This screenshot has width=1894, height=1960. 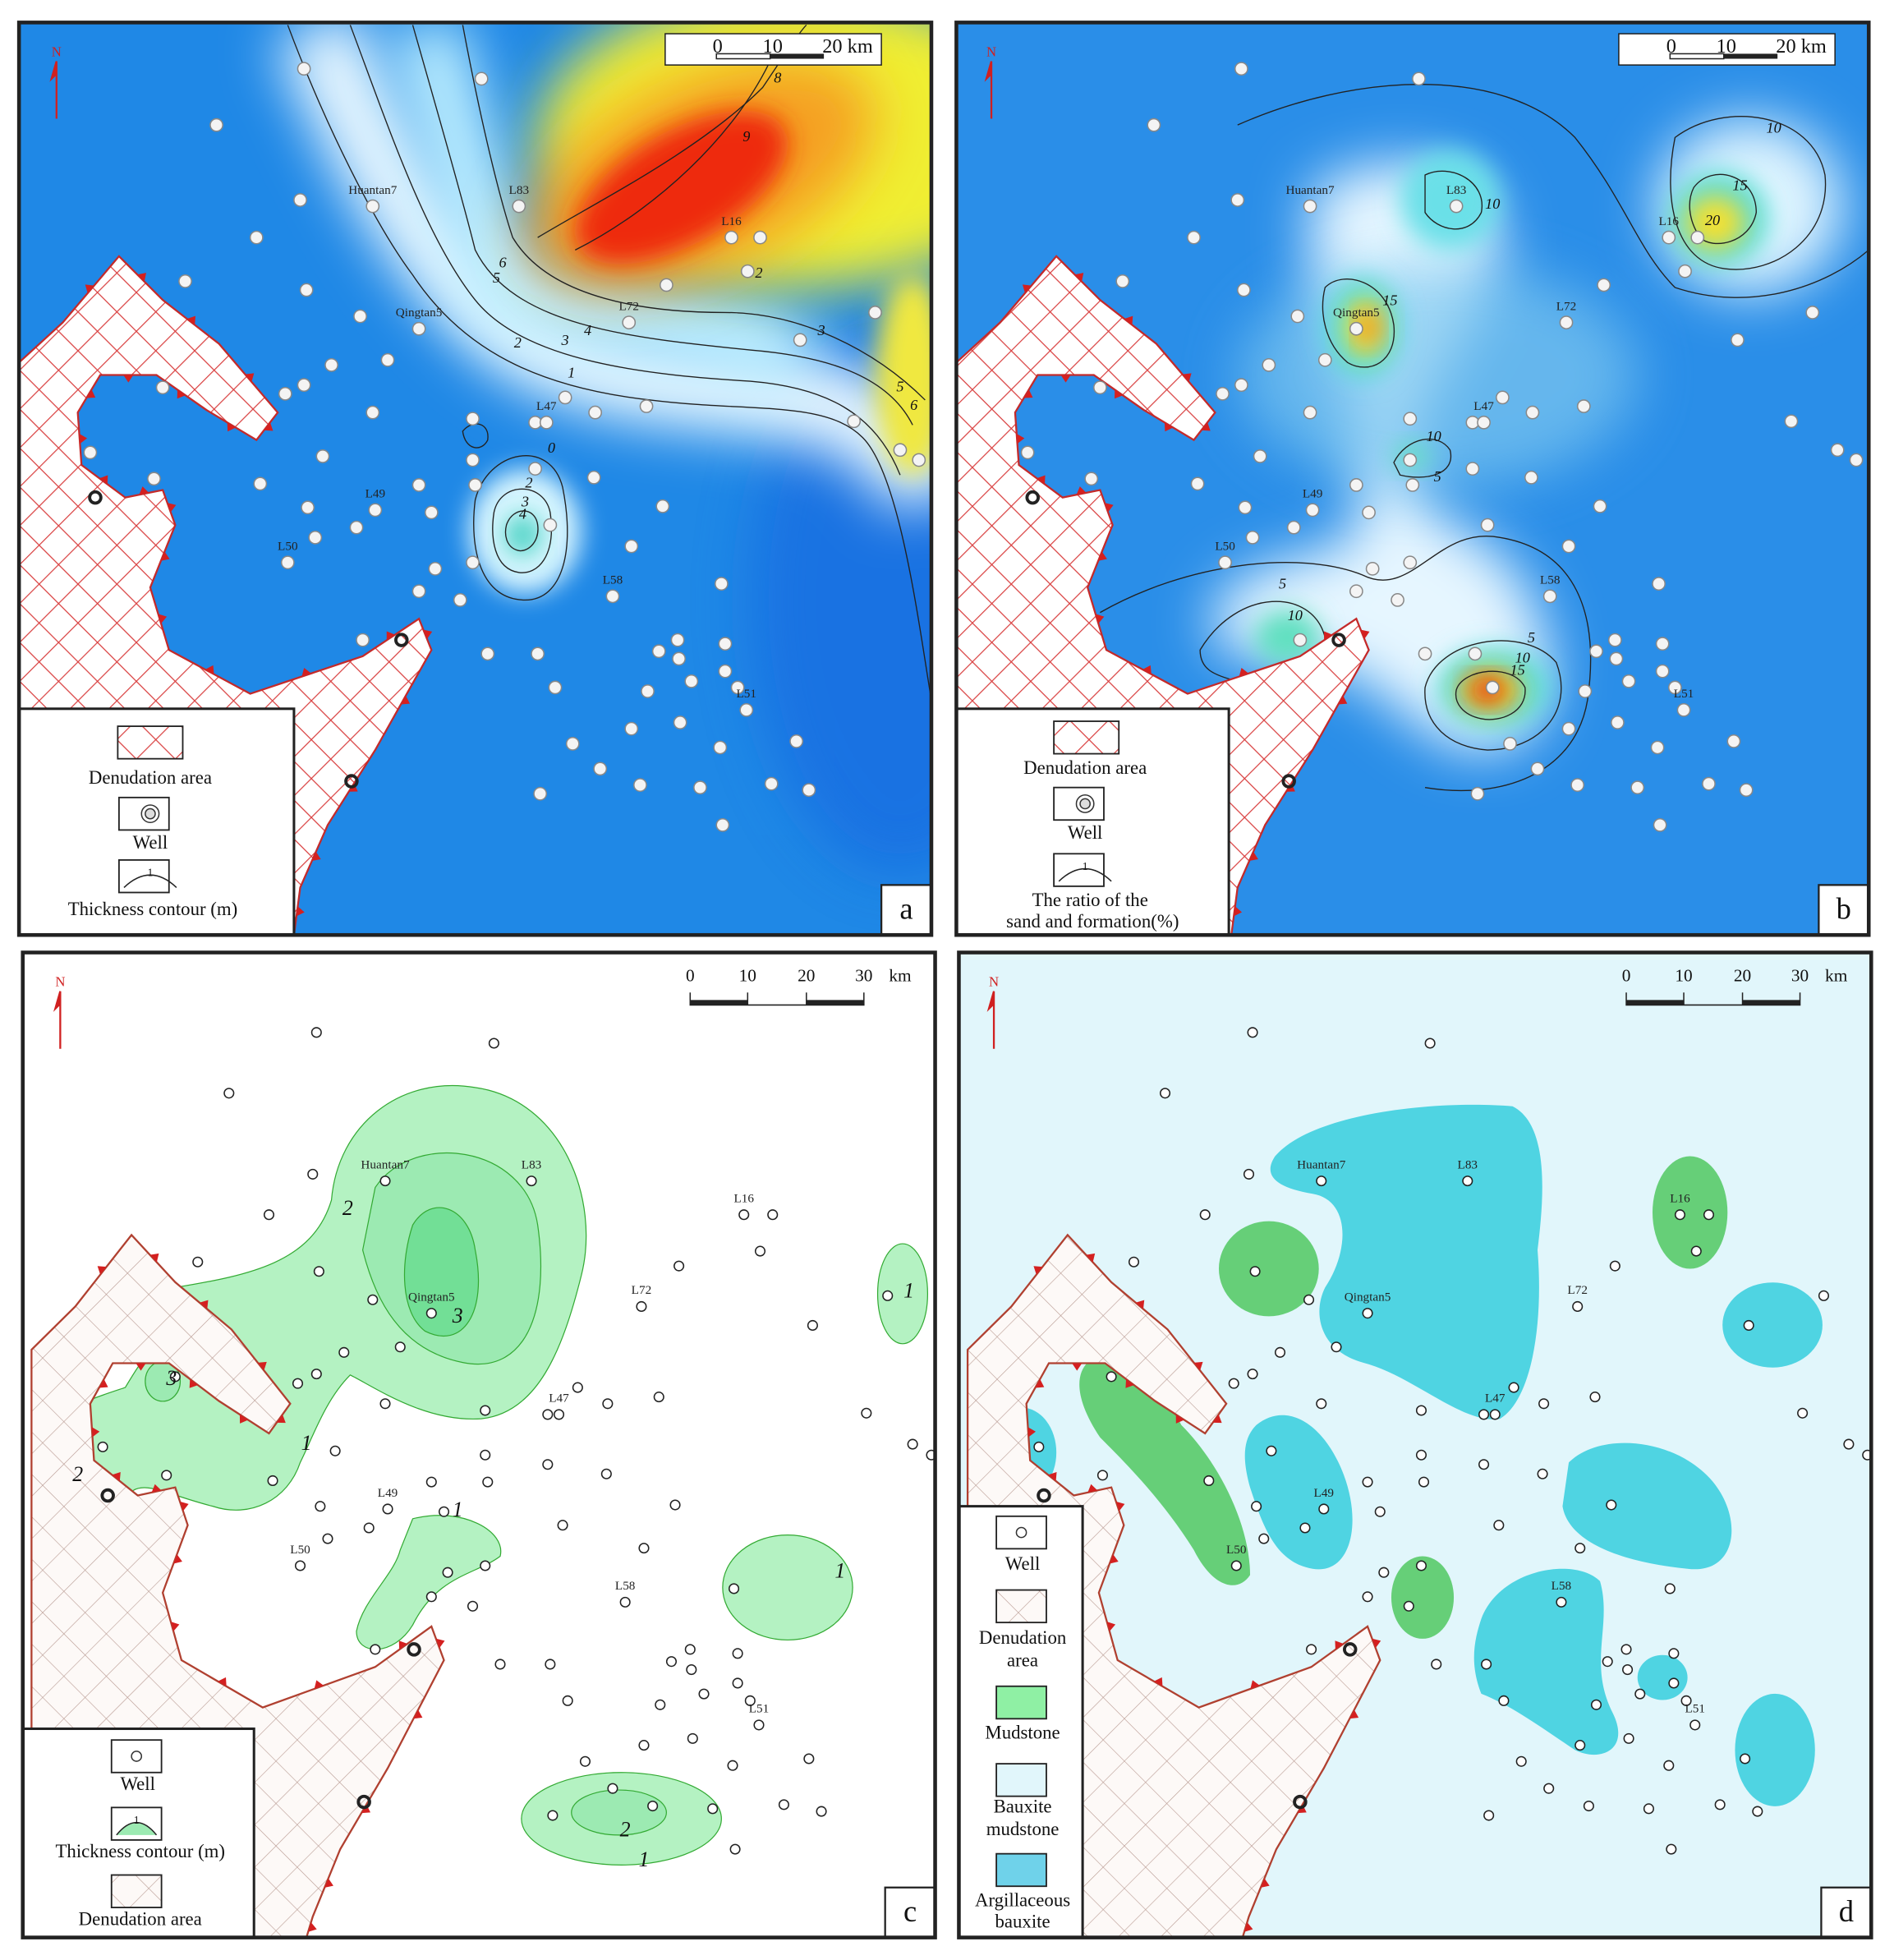 I want to click on legend-text: Bauxite, so click(x=1023, y=1806).